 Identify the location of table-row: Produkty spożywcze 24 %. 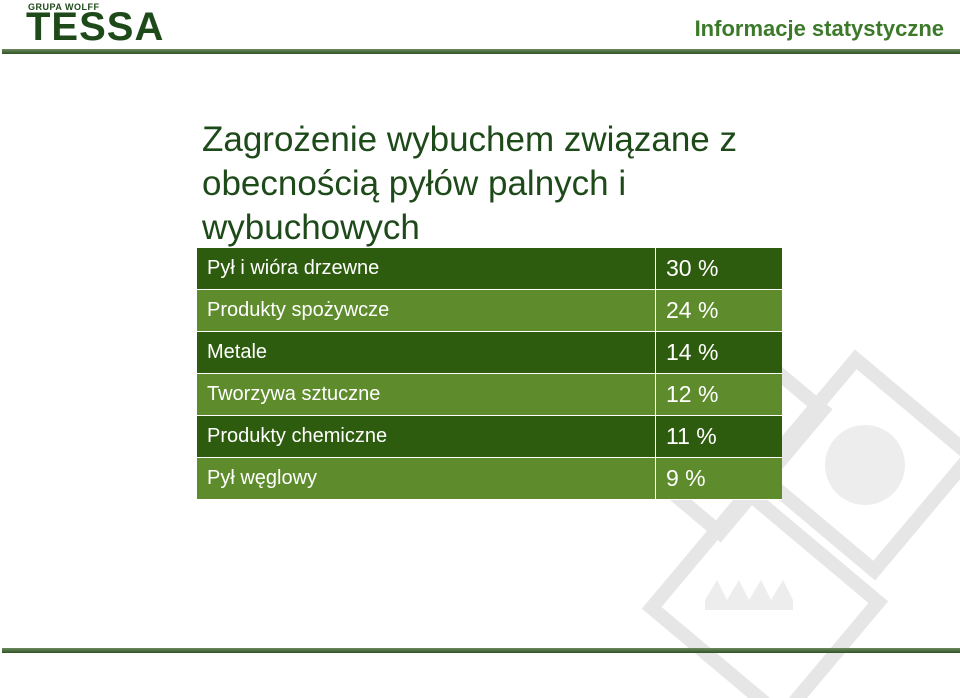
(489, 310).